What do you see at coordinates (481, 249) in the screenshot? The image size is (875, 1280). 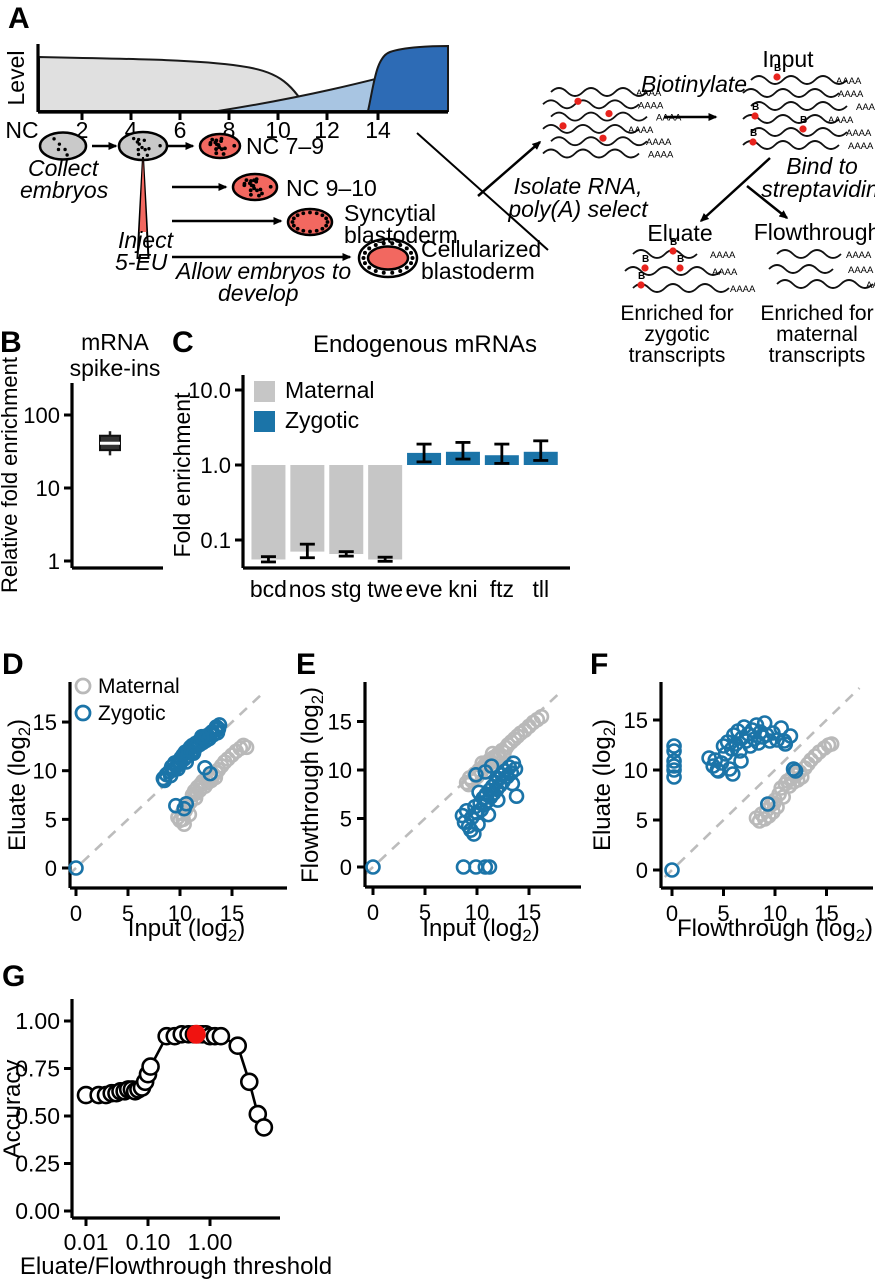 I see `stage-cellularized-label: Cellularized` at bounding box center [481, 249].